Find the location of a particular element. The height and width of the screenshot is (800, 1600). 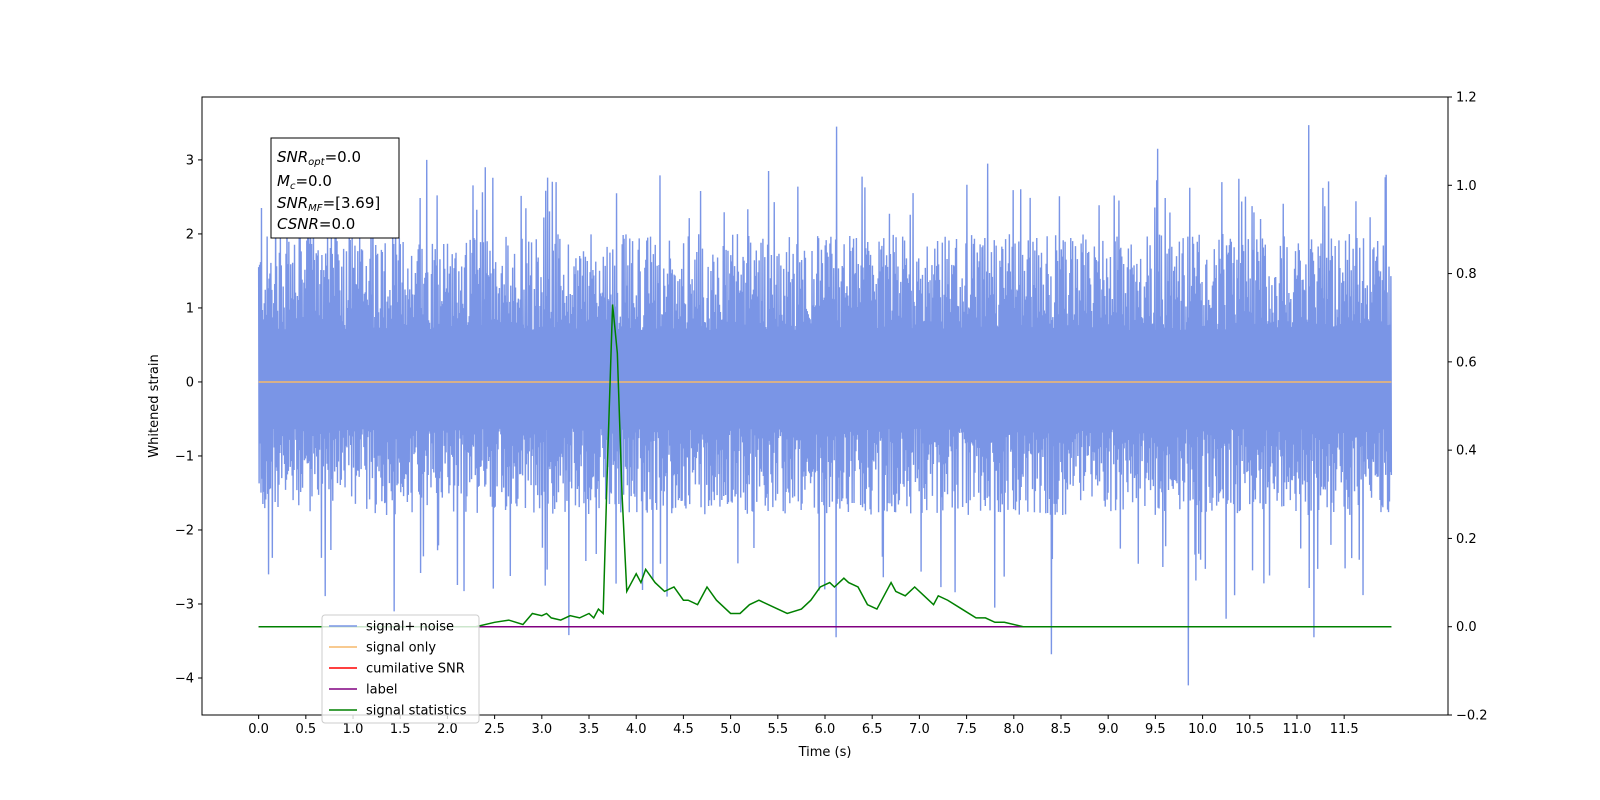

y-tick-label: 3 is located at coordinates (190, 160).